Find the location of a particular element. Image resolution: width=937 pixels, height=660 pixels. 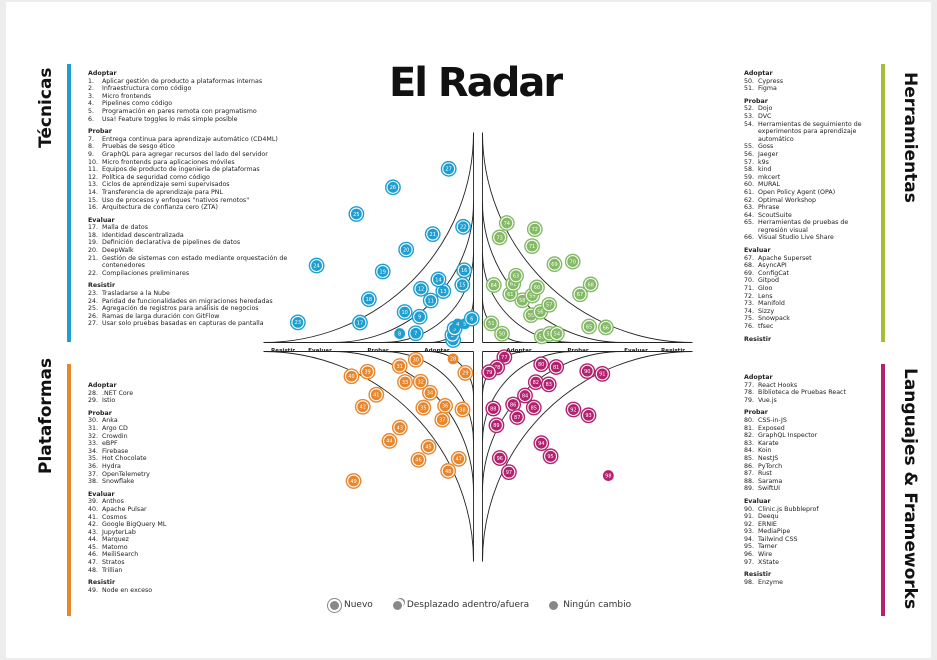

blip-number: 95 is located at coordinates (550, 457).